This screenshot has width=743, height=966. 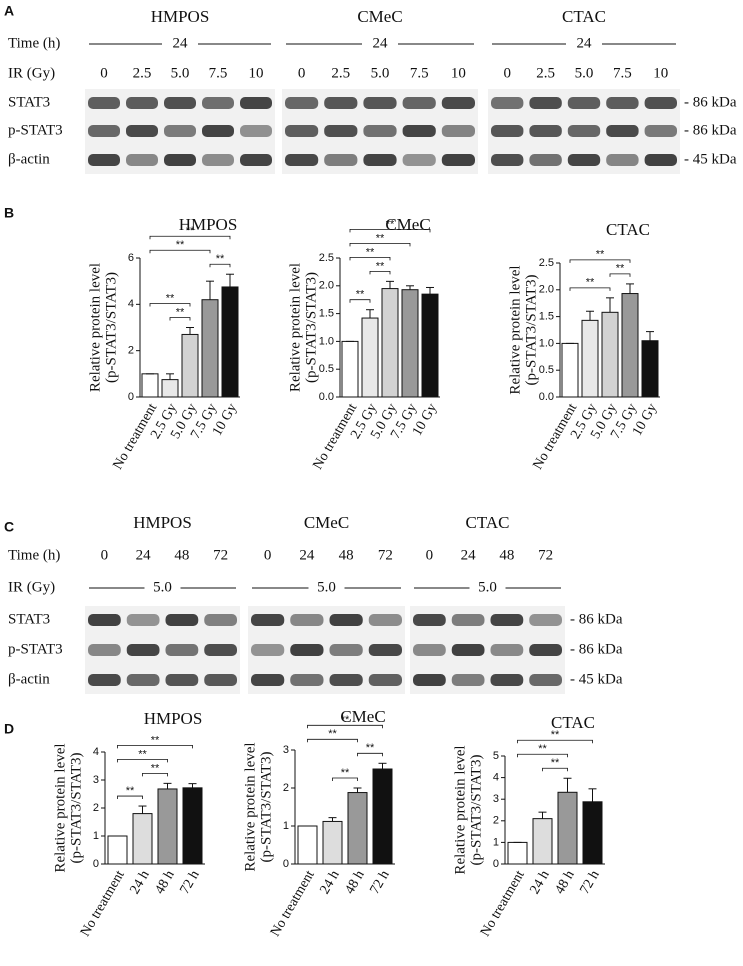 What do you see at coordinates (458, 73) in the screenshot?
I see `lane-value: 10` at bounding box center [458, 73].